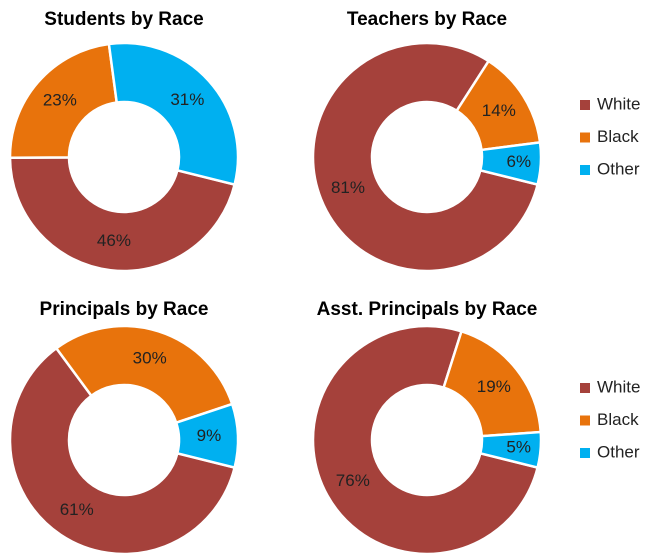  Describe the element at coordinates (519, 161) in the screenshot. I see `data-label: 6%` at that location.